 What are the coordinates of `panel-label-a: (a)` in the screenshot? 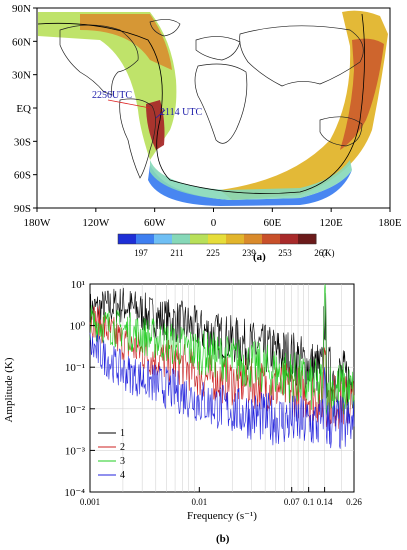 It's located at (259, 257).